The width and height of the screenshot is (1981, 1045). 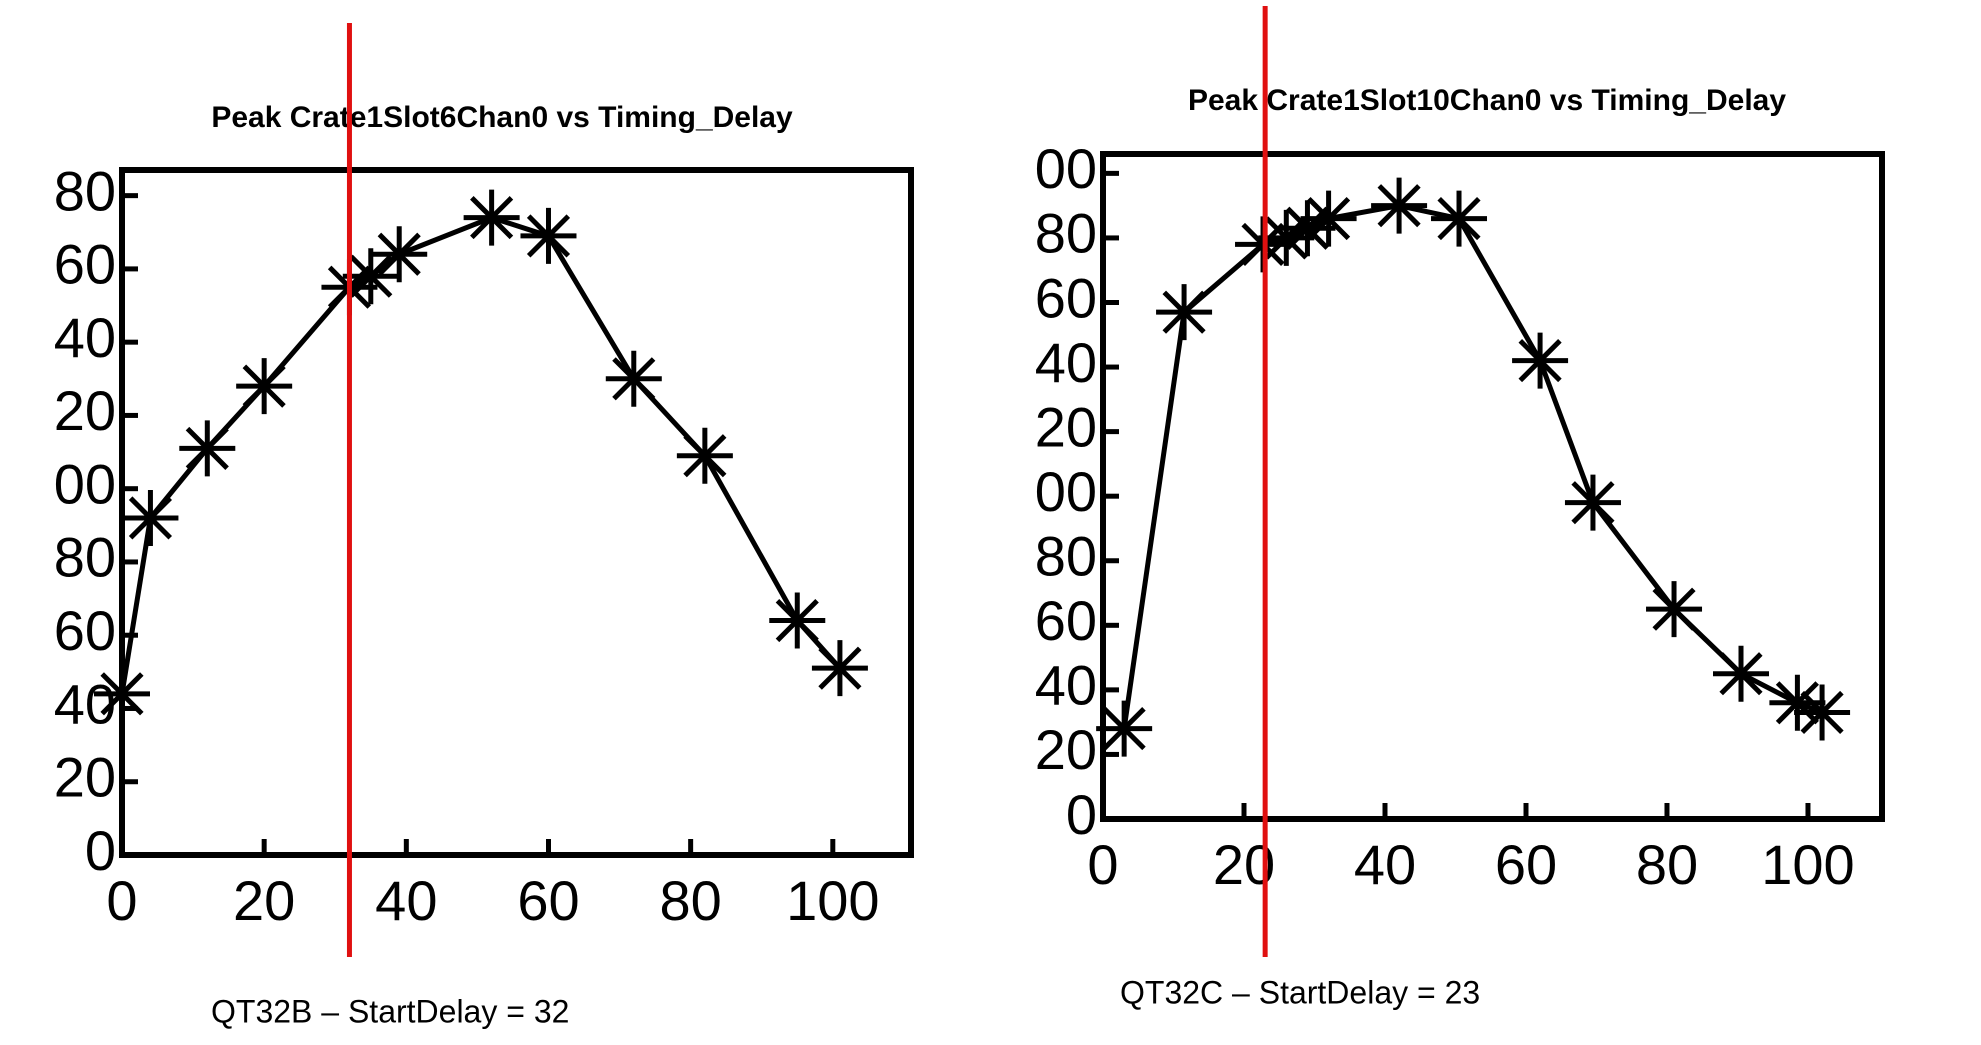 What do you see at coordinates (390, 1011) in the screenshot?
I see `caption: QT32B – StartDelay = 32` at bounding box center [390, 1011].